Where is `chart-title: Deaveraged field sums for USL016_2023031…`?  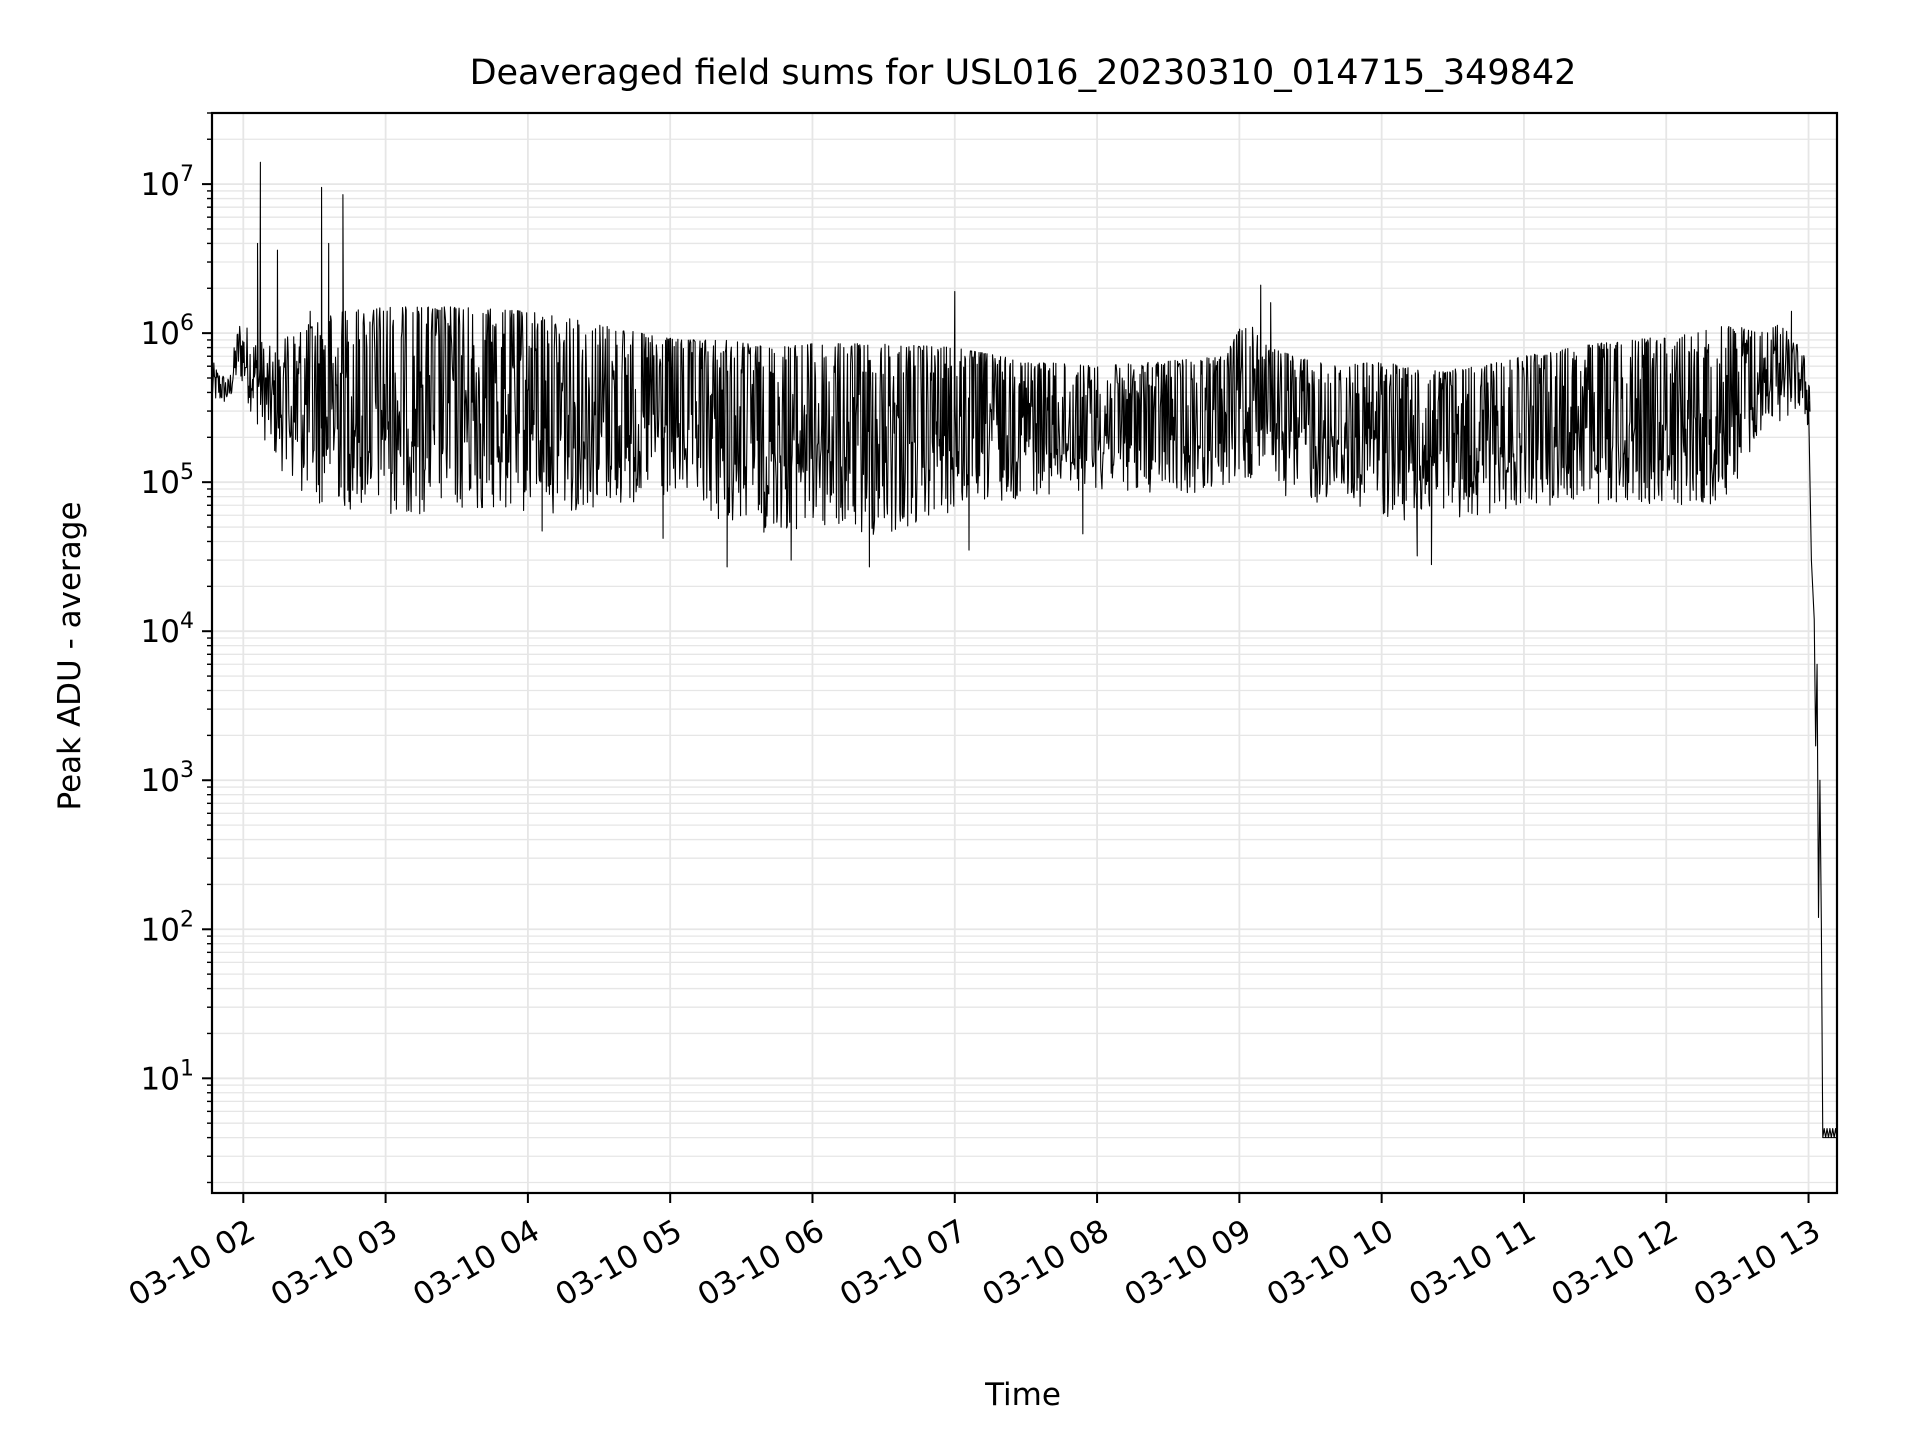
chart-title: Deaveraged field sums for USL016_2023031… is located at coordinates (1023, 73).